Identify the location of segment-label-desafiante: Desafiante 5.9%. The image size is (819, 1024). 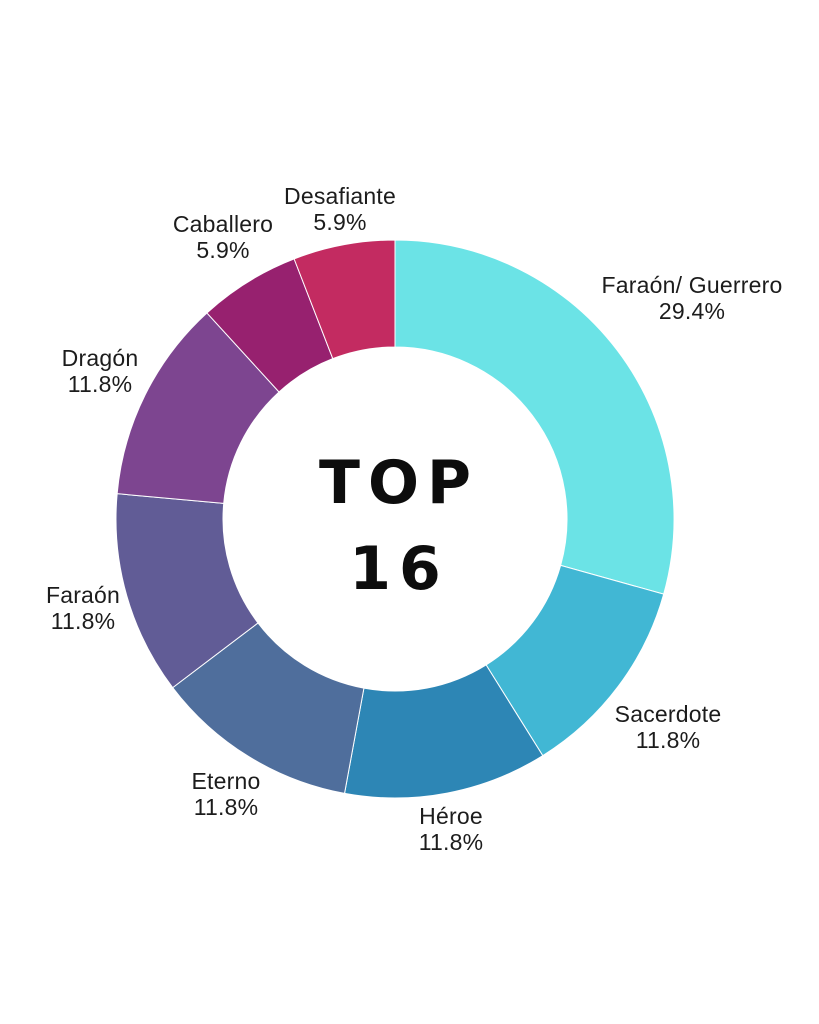
(340, 209).